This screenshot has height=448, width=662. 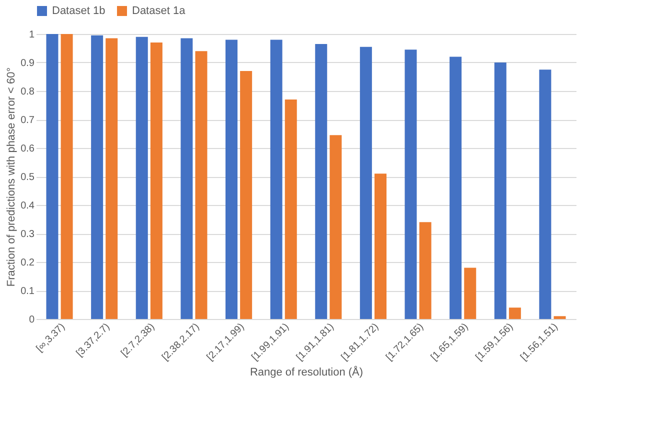 I want to click on y-tick-label: 0.3, so click(x=27, y=234).